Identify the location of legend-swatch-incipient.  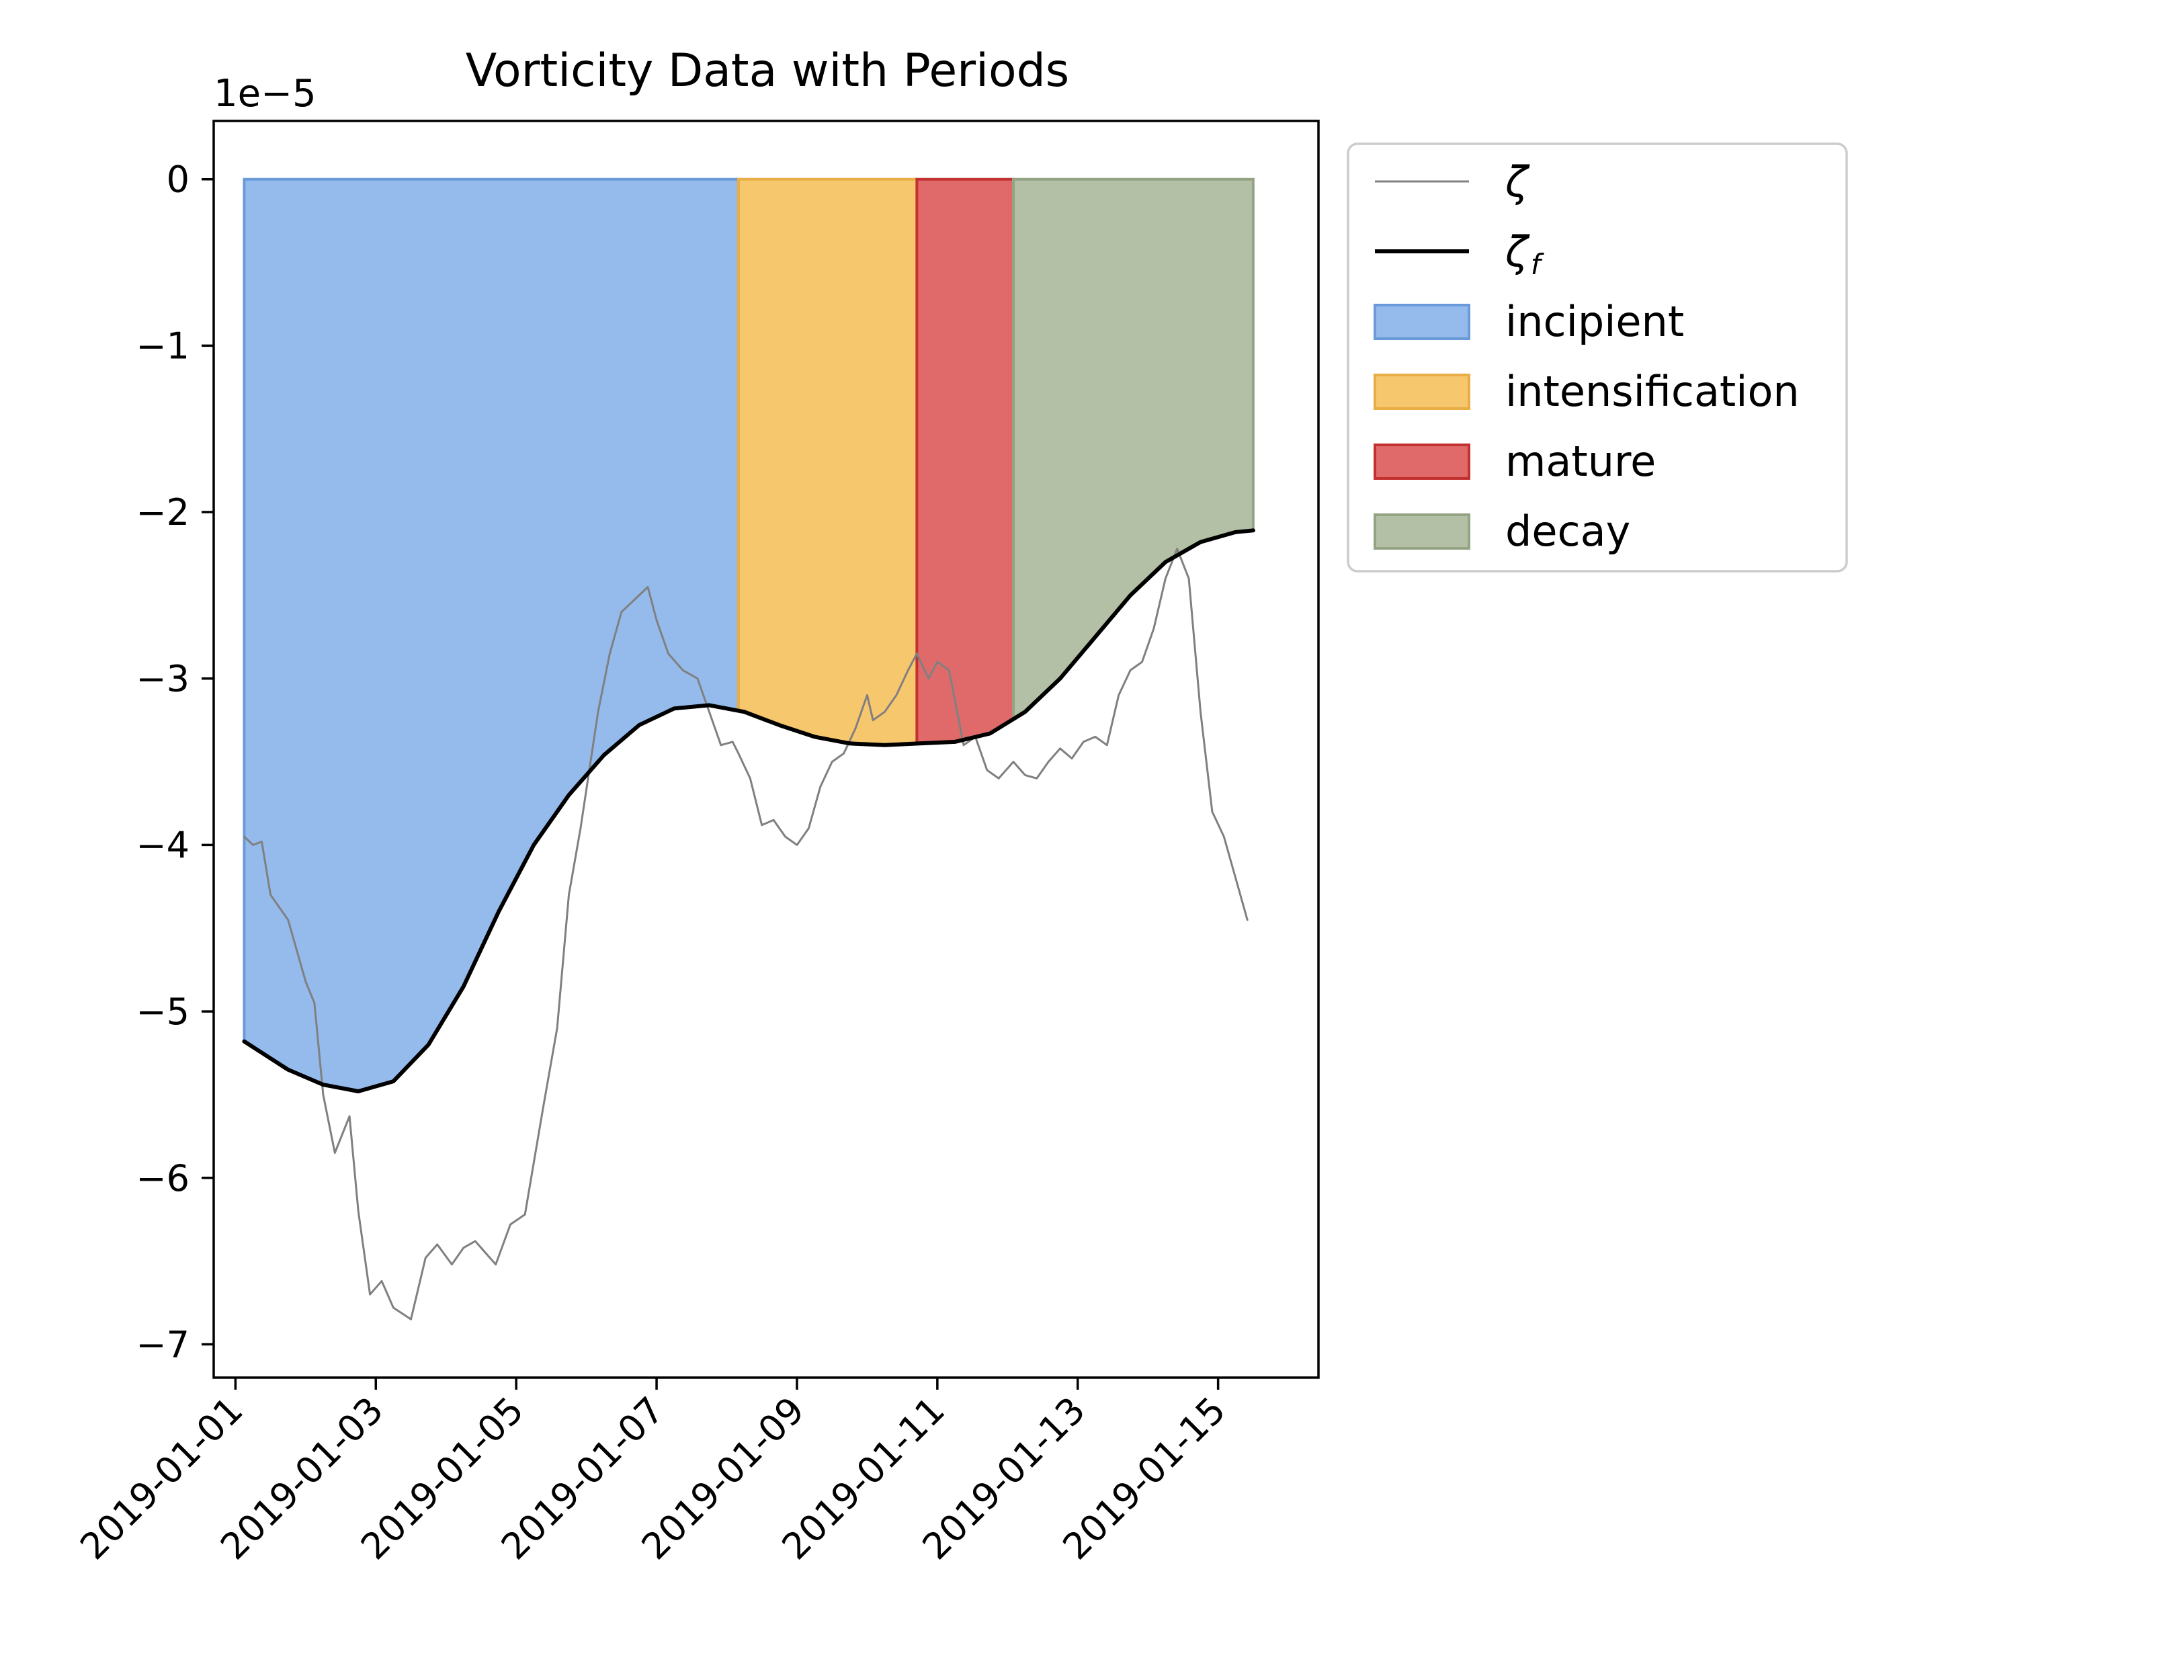
(1422, 322).